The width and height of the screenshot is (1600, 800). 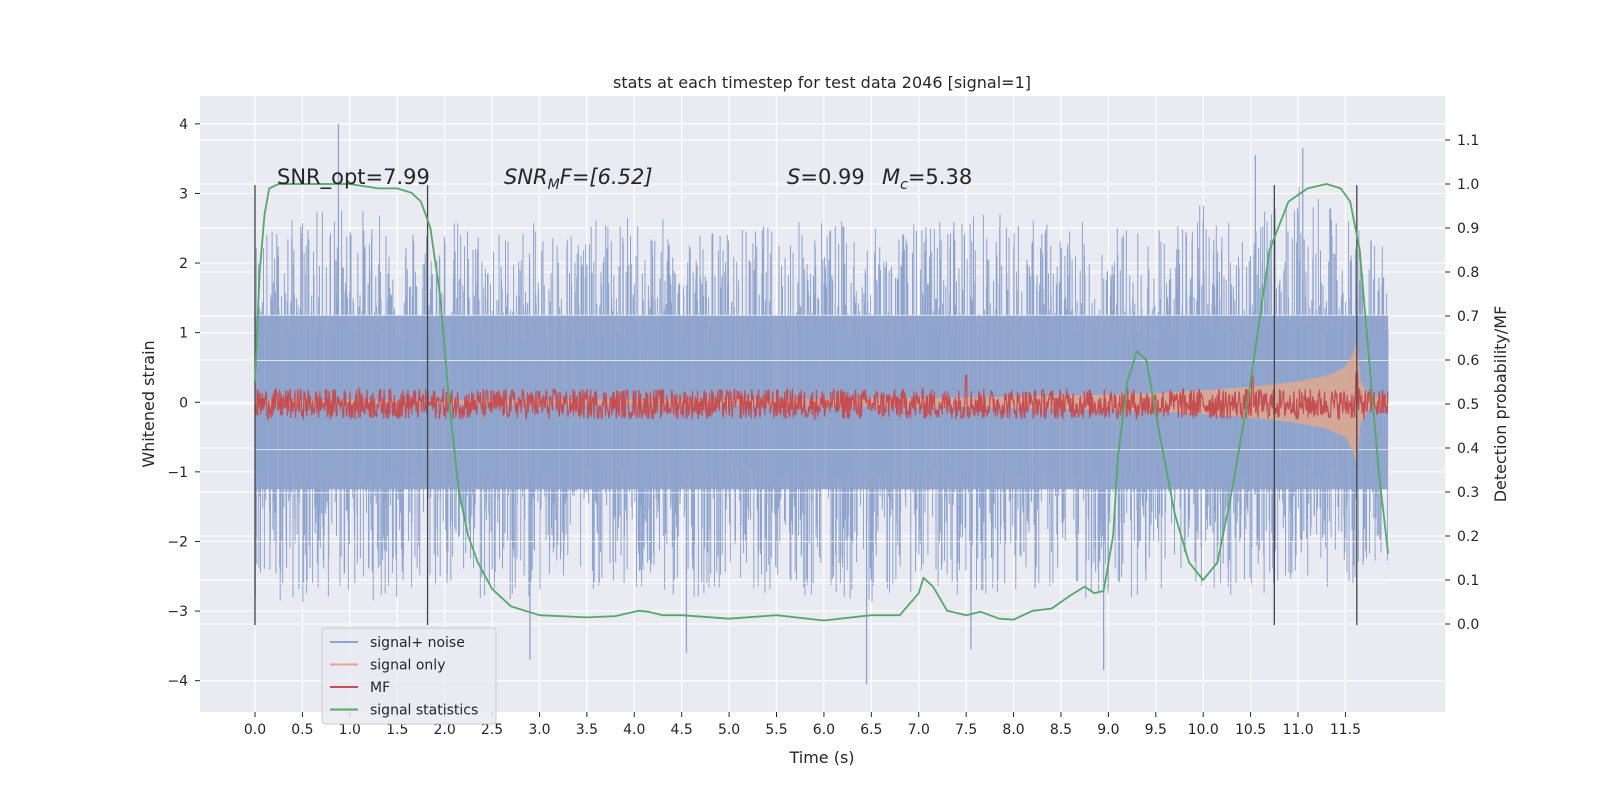 I want to click on x-tick-label: 3.5, so click(x=587, y=730).